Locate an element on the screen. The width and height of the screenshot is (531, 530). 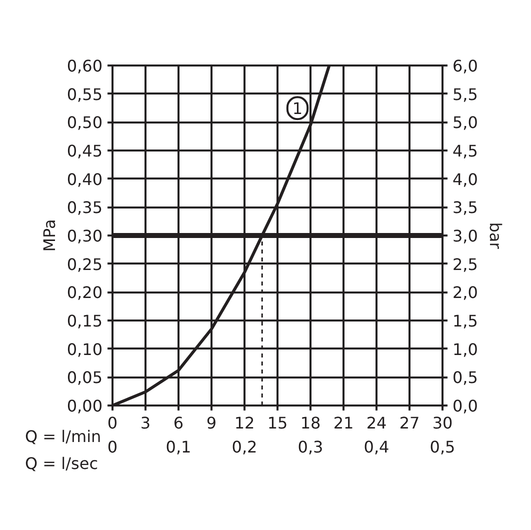
x-tick-label: 30 is located at coordinates (442, 423).